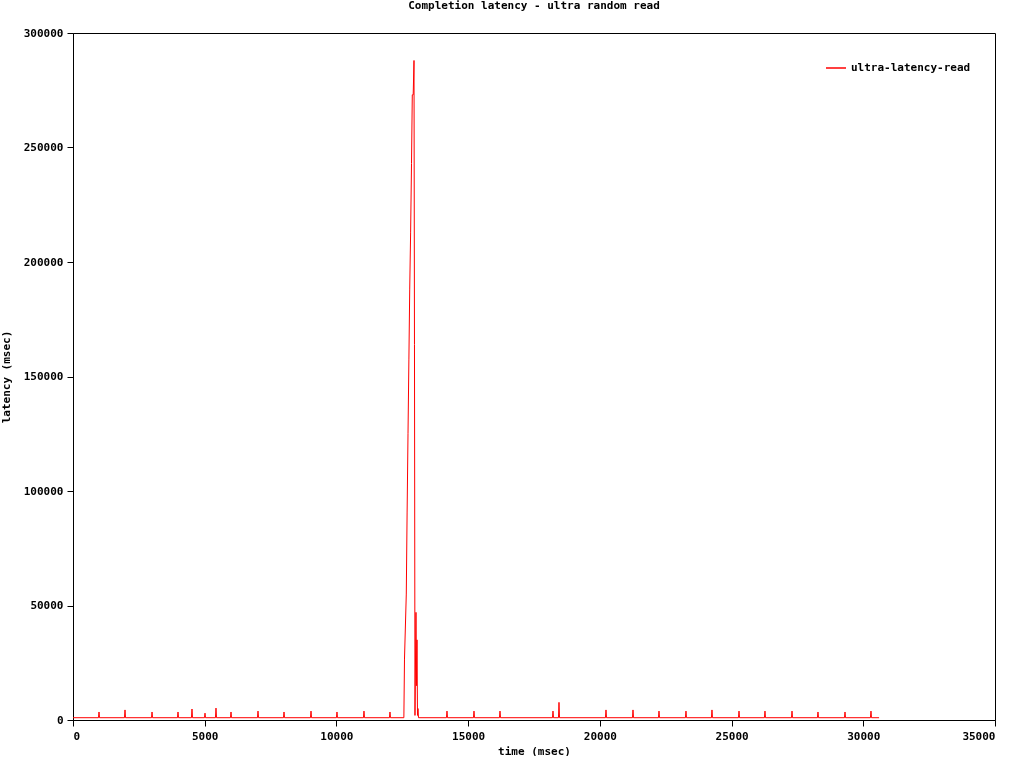  I want to click on legend-label: ultra-latency-read, so click(911, 67).